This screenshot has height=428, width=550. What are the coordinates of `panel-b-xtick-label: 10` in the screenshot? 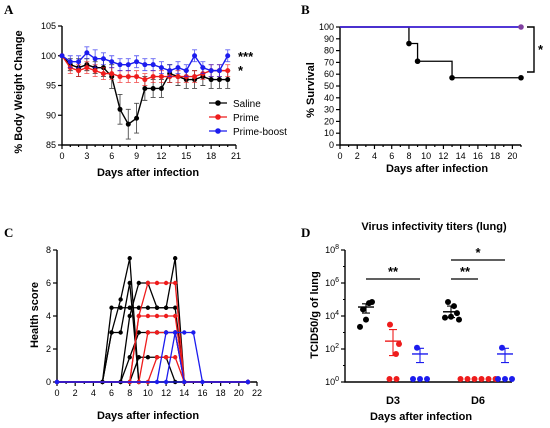 It's located at (426, 156).